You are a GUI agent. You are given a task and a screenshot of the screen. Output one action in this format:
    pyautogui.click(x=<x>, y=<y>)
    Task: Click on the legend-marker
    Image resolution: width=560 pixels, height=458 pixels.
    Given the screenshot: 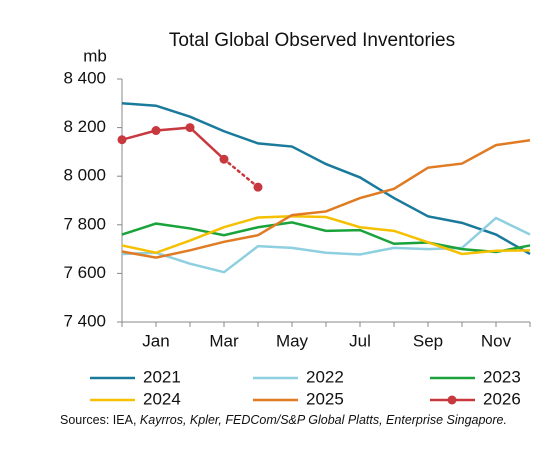 What is the action you would take?
    pyautogui.click(x=452, y=400)
    